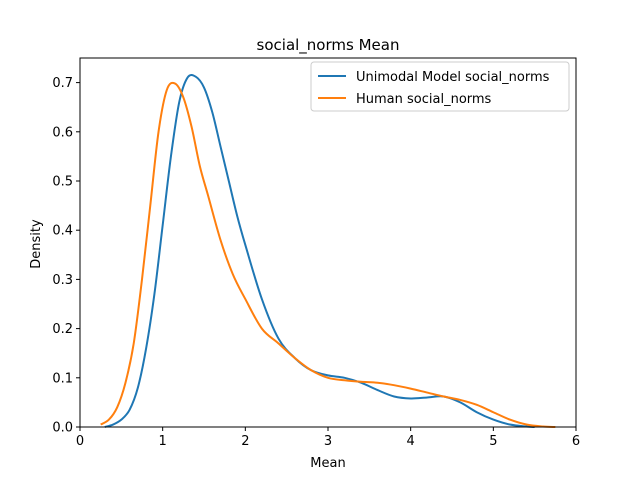 This screenshot has height=480, width=640. What do you see at coordinates (424, 99) in the screenshot?
I see `legend-label-human: Human social_norms` at bounding box center [424, 99].